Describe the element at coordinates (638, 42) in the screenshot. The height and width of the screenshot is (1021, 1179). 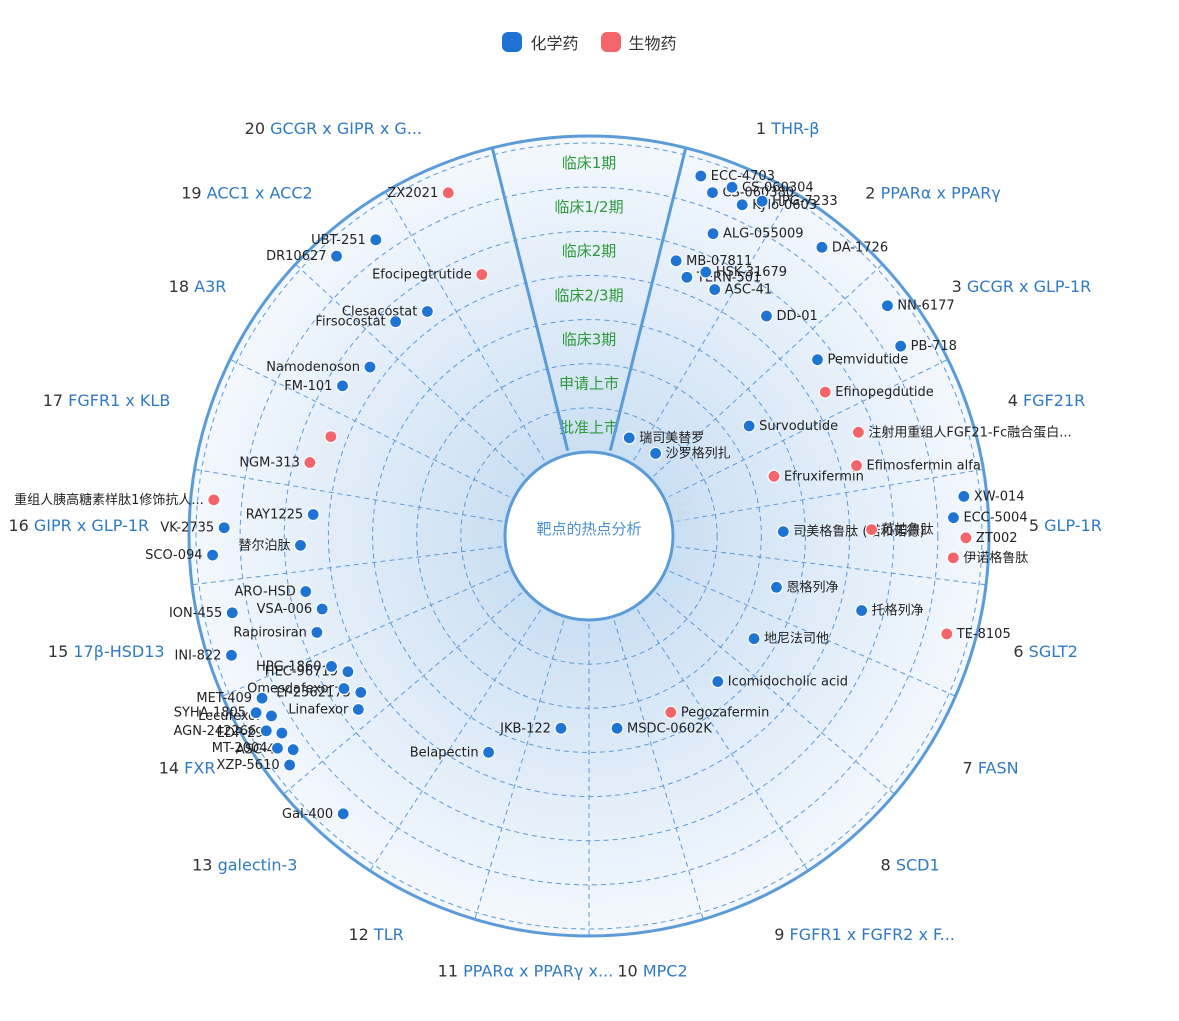
I see `legend-item-biologic: 生物药` at that location.